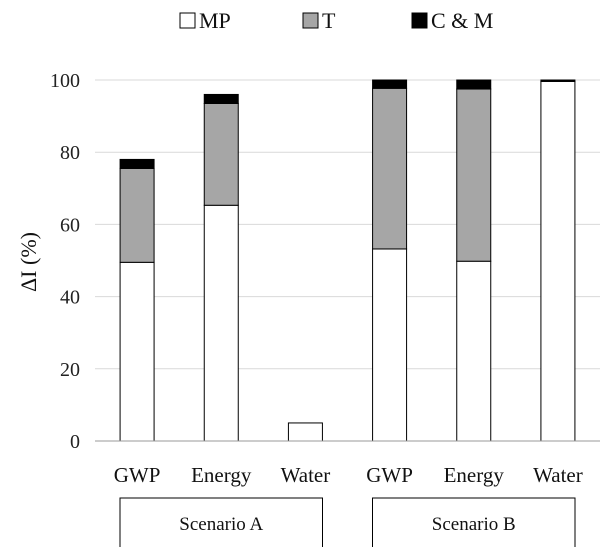  Describe the element at coordinates (70, 153) in the screenshot. I see `y-tick-label: 80` at that location.